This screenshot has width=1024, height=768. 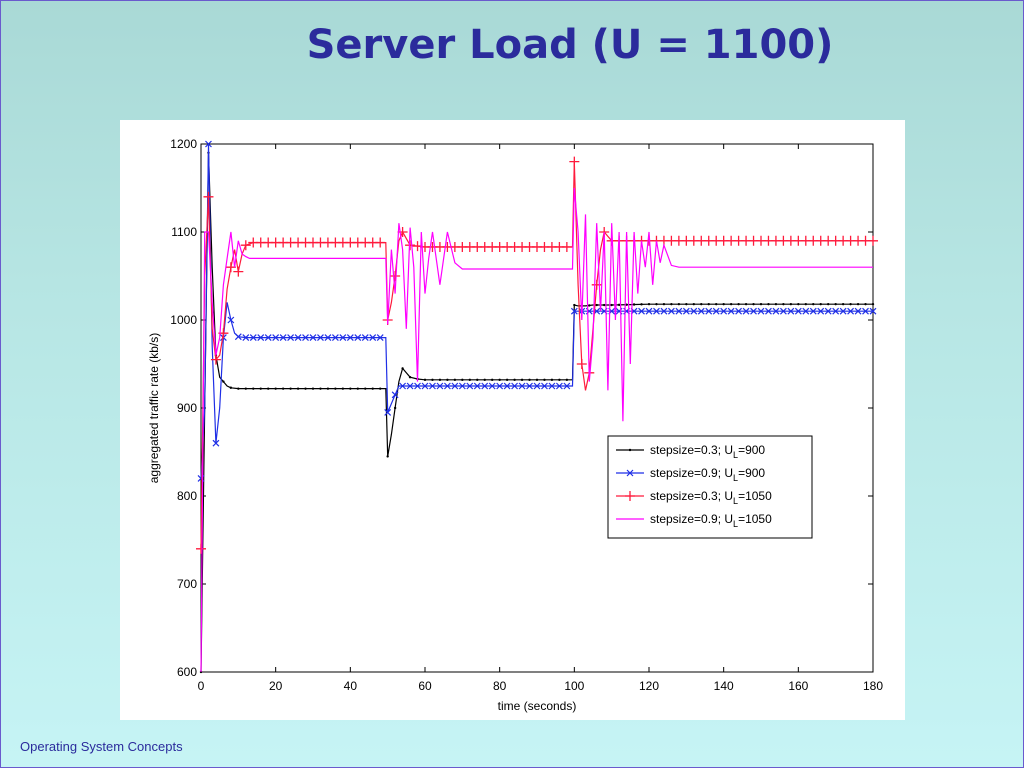 I want to click on x-axis-label: time (seconds), so click(x=537, y=706).